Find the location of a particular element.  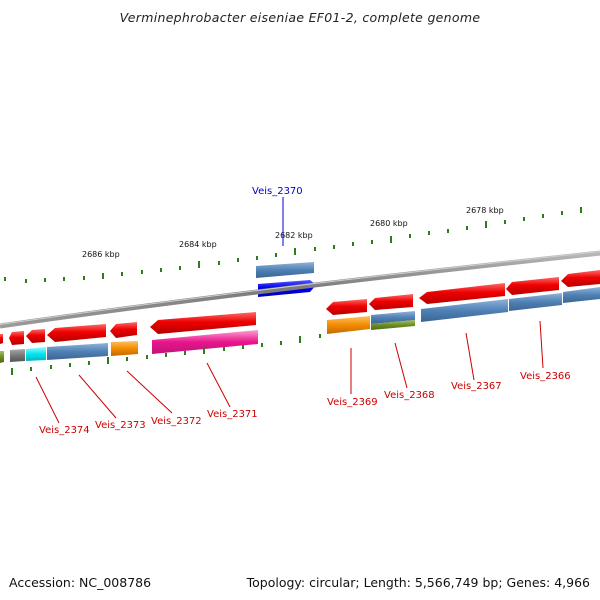

gene-label-veis-2366: Veis_2366 is located at coordinates (545, 376).